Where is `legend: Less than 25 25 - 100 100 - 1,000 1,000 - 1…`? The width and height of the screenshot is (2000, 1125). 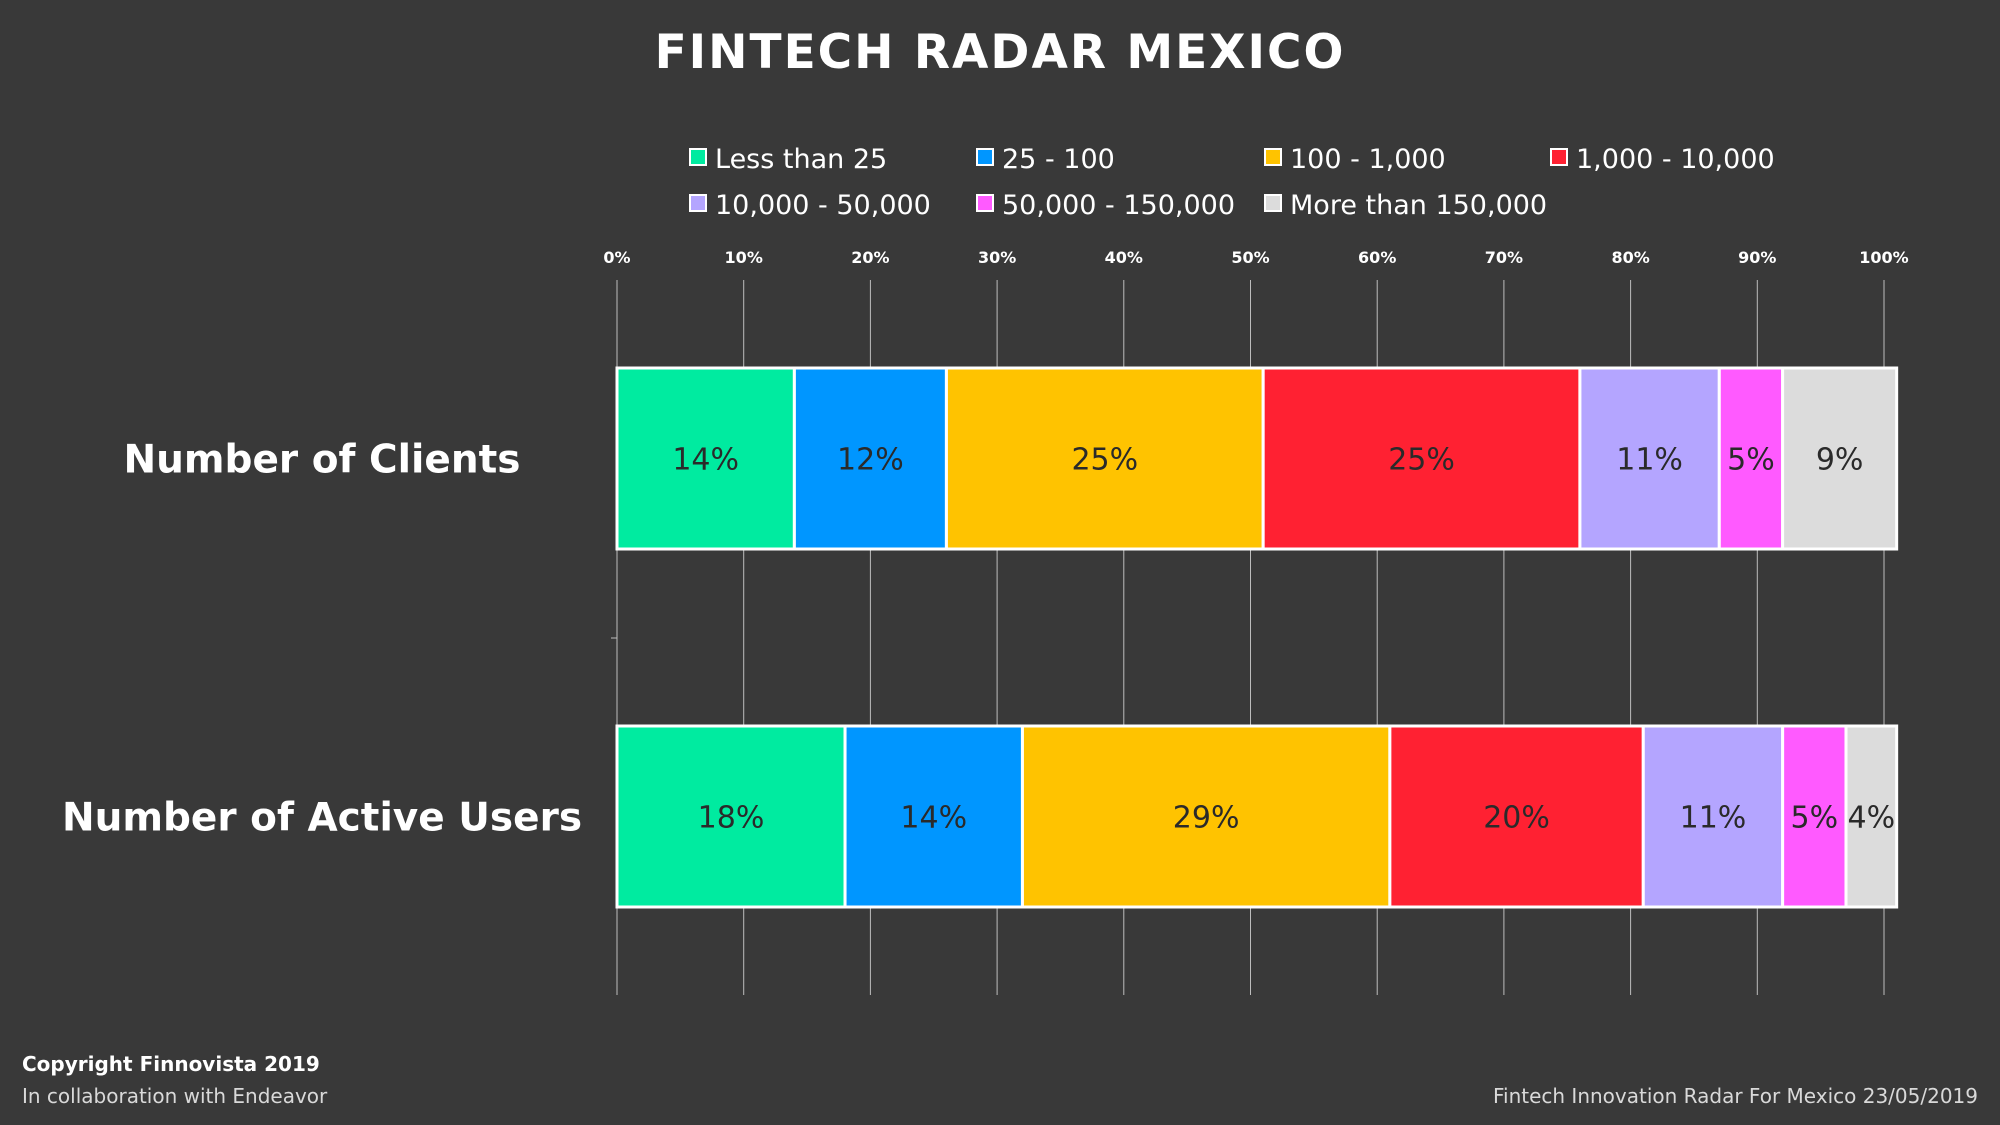
legend: Less than 25 25 - 100 100 - 1,000 1,000 - 1… is located at coordinates (1232, 182).